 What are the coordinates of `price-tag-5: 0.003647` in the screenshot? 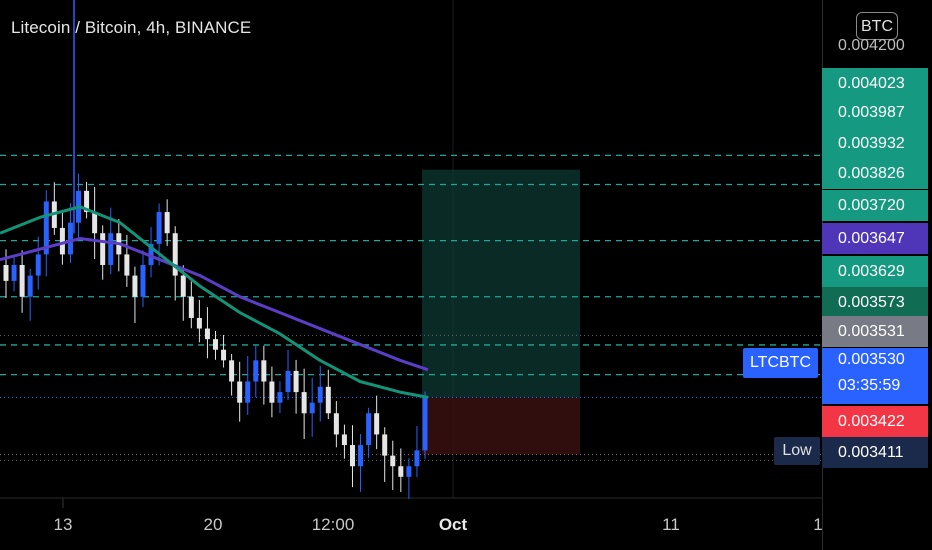 It's located at (875, 238).